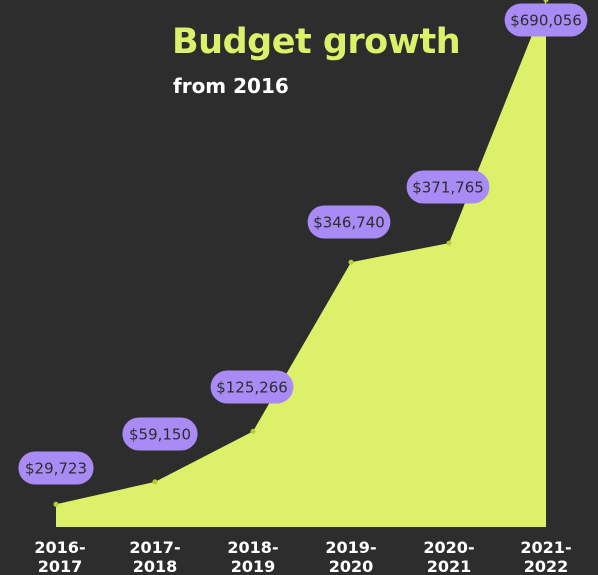 Image resolution: width=598 pixels, height=575 pixels. I want to click on data-label: $29,723, so click(56, 468).